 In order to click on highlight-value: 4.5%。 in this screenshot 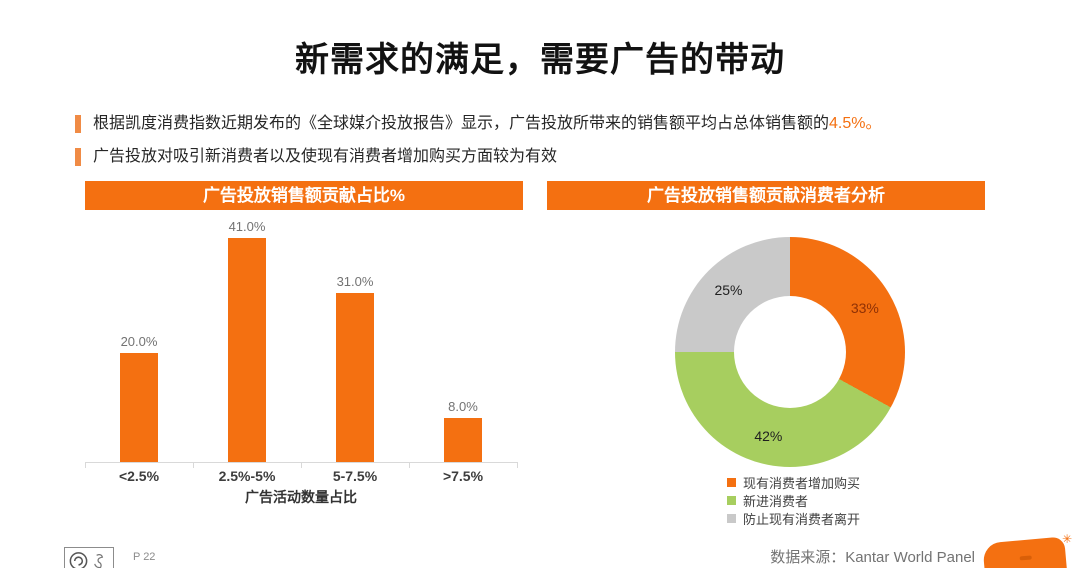, I will do `click(855, 123)`.